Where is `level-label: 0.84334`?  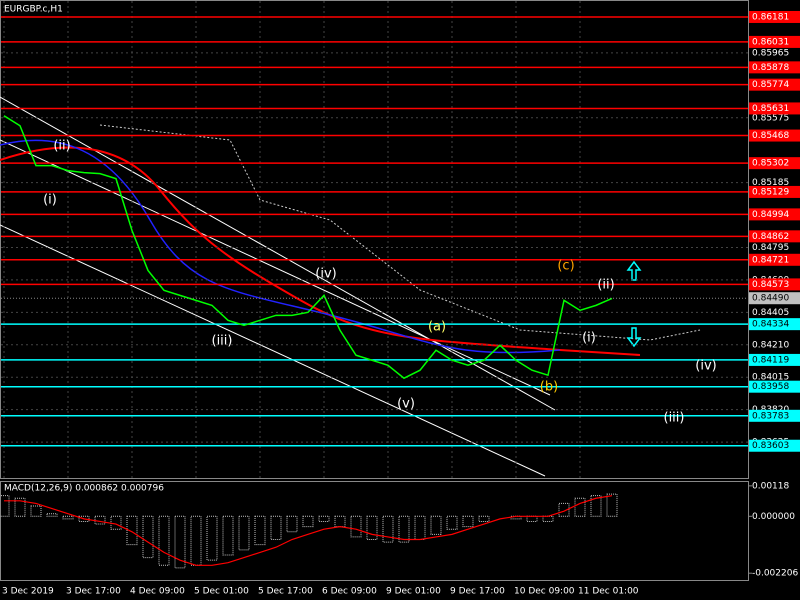
level-label: 0.84334 is located at coordinates (770, 325).